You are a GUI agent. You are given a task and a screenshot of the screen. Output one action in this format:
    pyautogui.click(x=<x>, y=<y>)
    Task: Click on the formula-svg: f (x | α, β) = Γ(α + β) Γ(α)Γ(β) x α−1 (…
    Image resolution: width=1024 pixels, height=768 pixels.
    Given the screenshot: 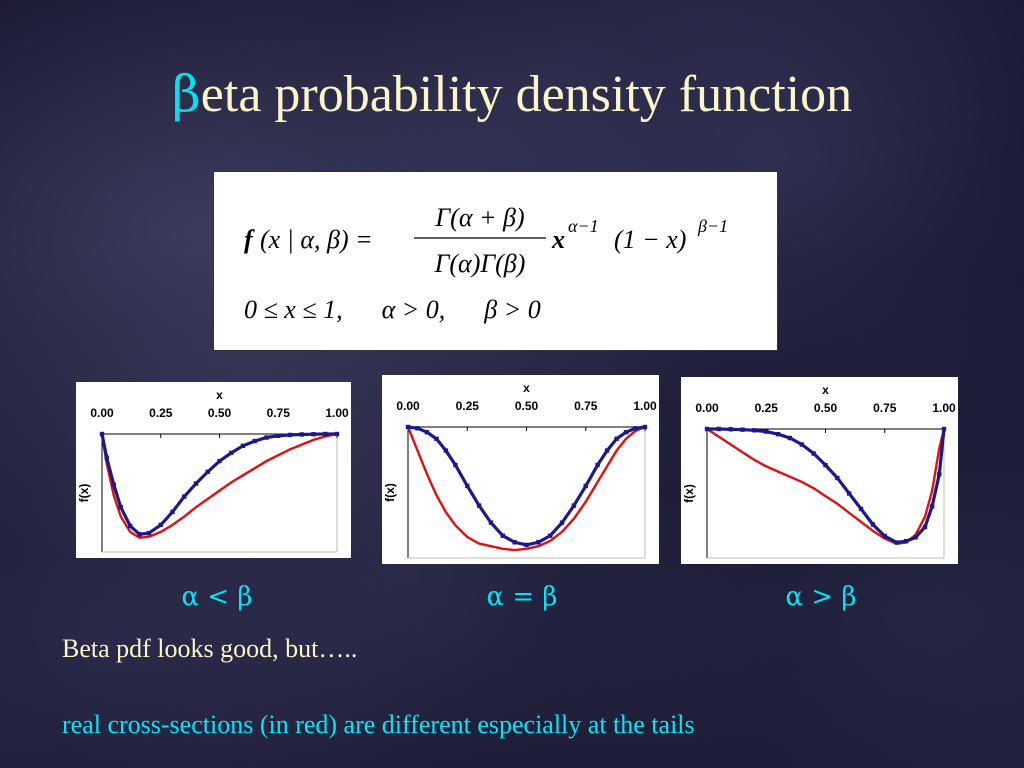 What is the action you would take?
    pyautogui.click(x=486, y=263)
    